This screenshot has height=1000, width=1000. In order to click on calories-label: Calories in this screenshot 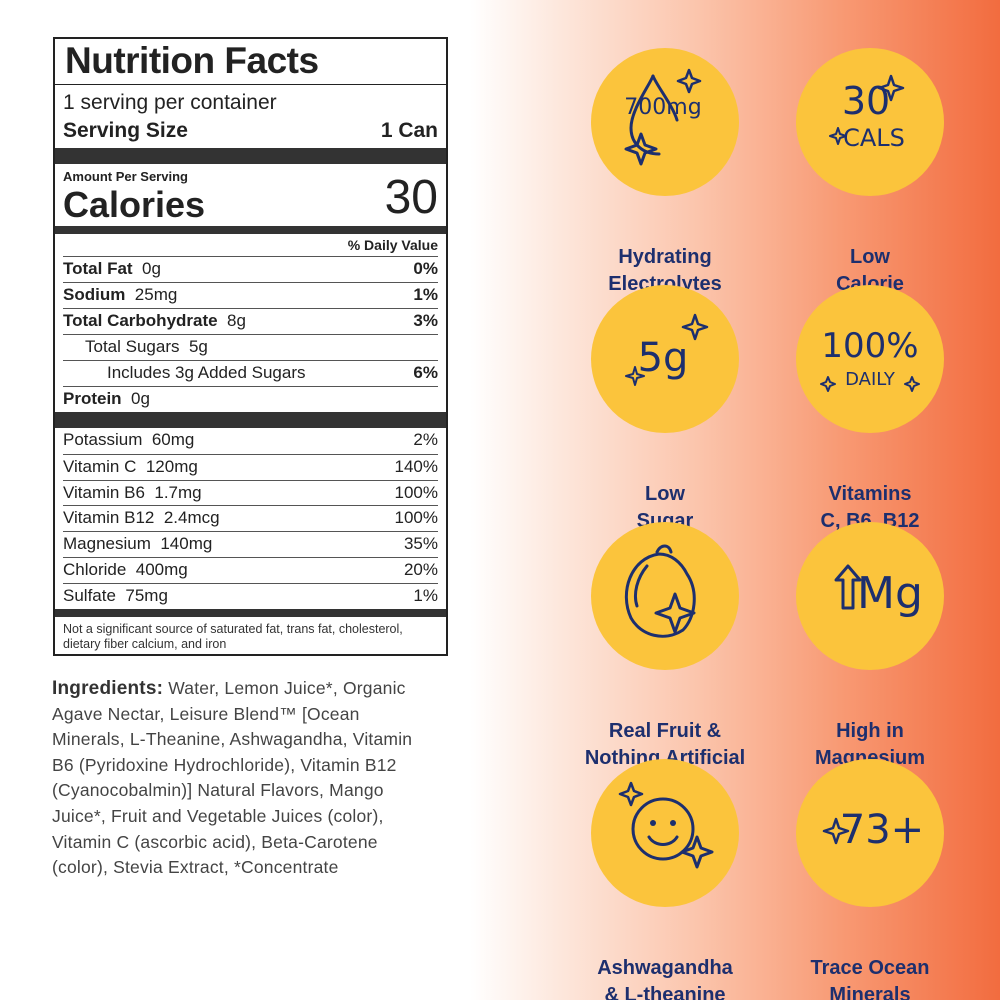, I will do `click(134, 204)`.